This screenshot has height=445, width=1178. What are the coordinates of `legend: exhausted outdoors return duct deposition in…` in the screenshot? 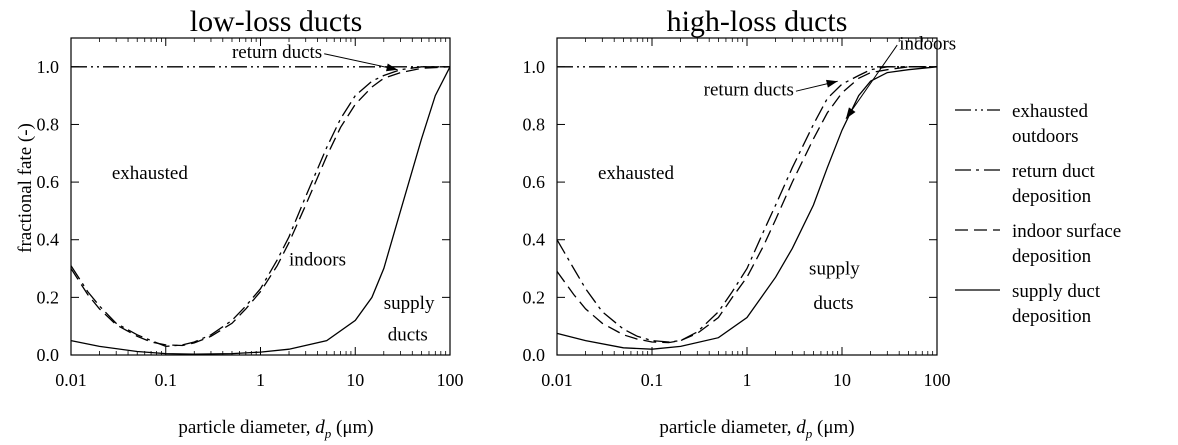 It's located at (1038, 214).